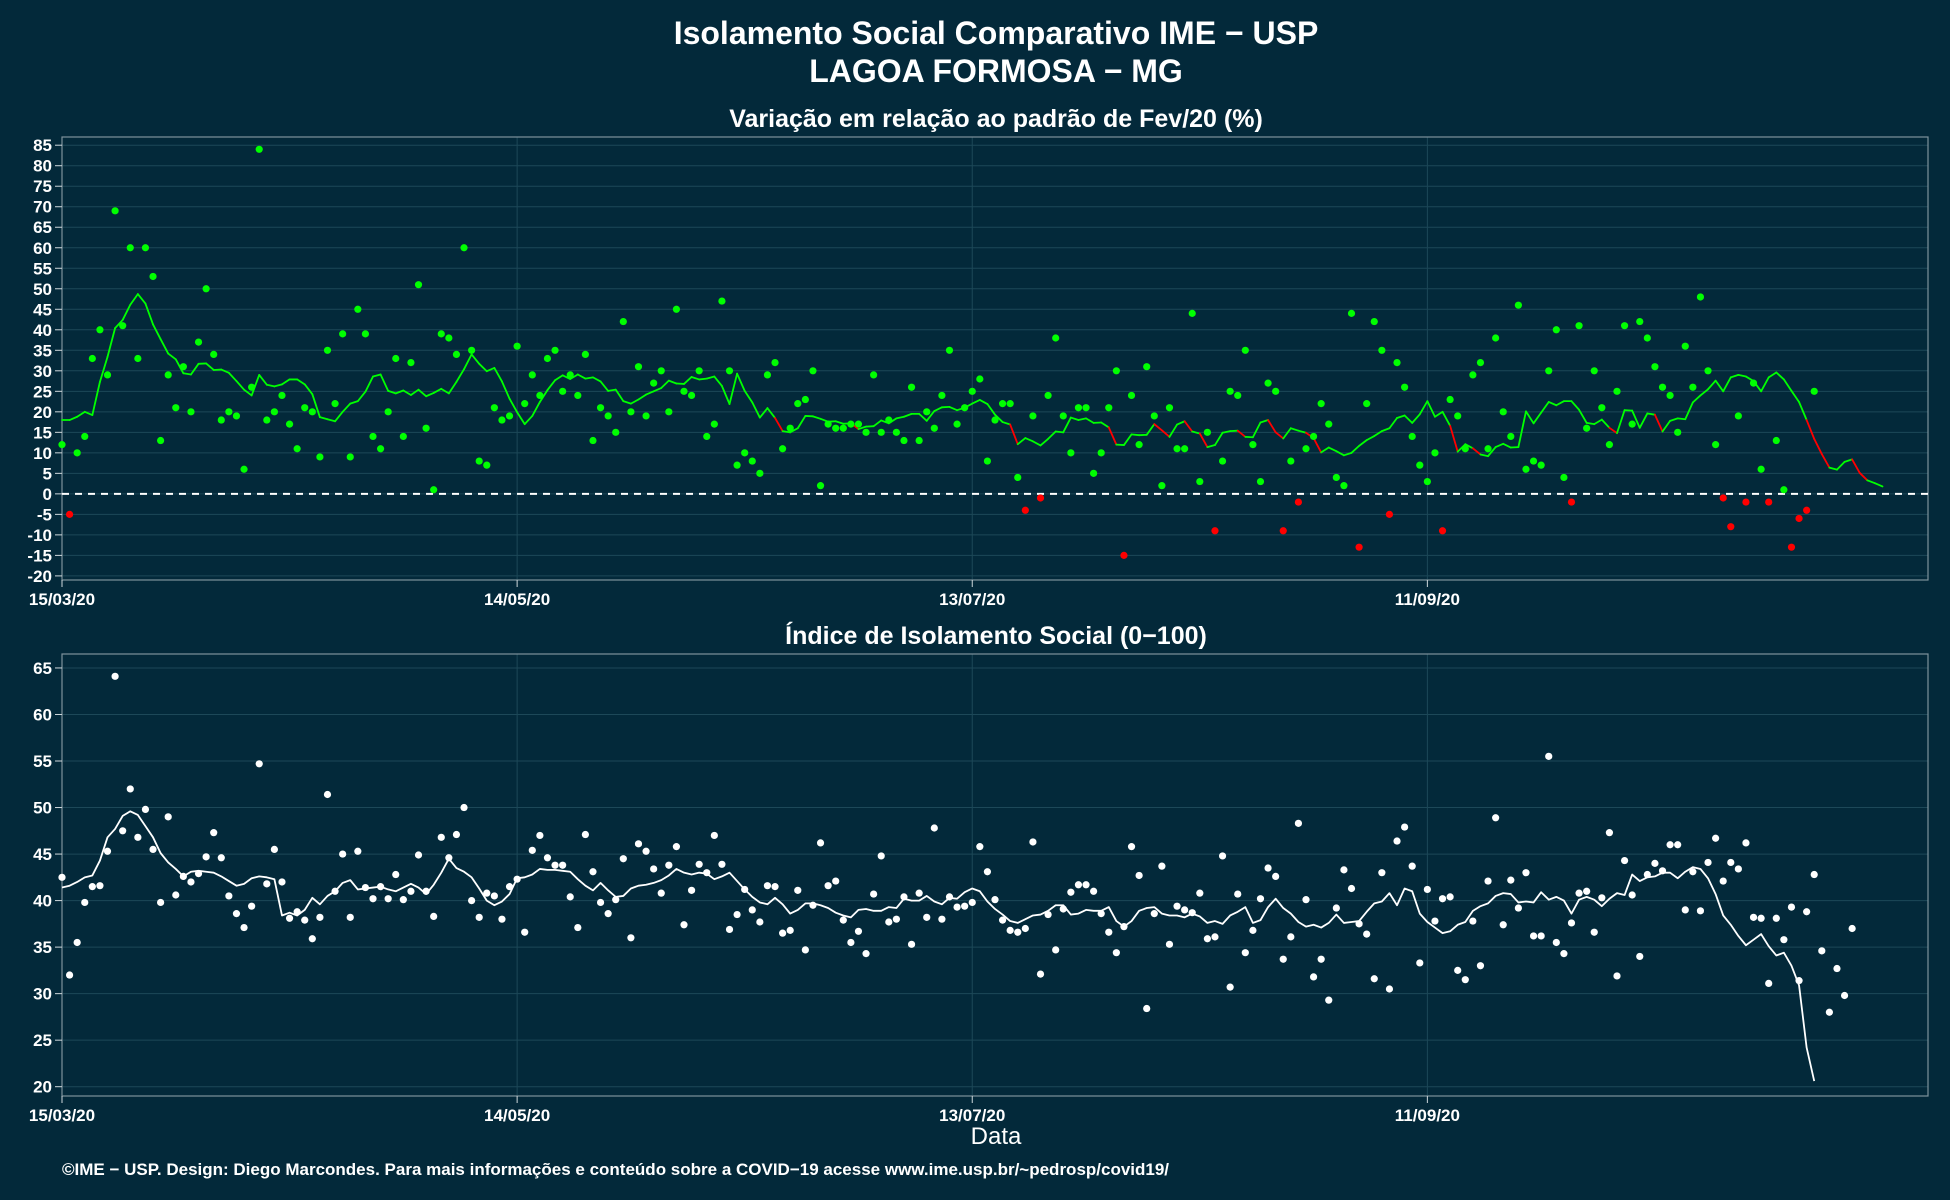 This screenshot has width=1950, height=1200. Describe the element at coordinates (1427, 599) in the screenshot. I see `x-tick-label: 11/09/20` at that location.